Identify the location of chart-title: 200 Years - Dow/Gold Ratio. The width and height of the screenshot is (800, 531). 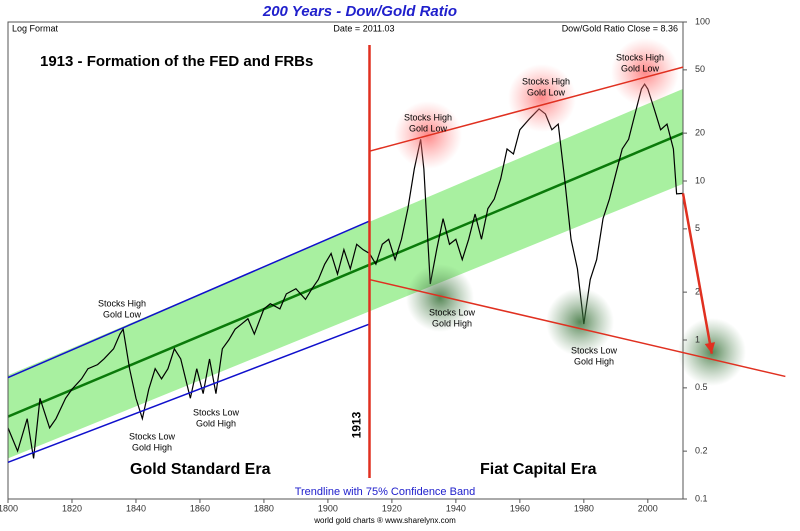
(359, 11).